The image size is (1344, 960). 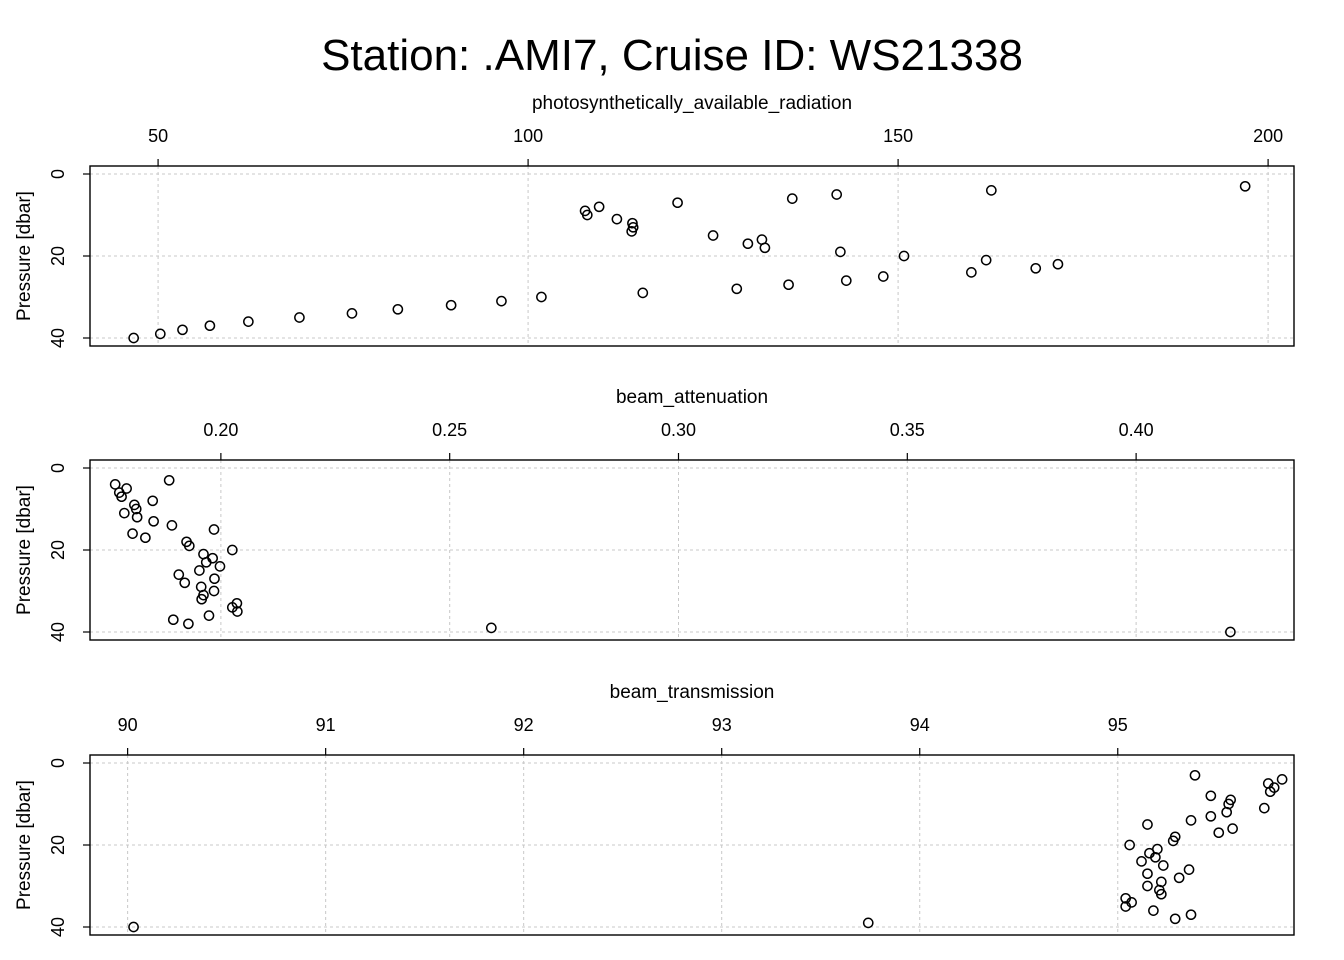 What do you see at coordinates (326, 725) in the screenshot?
I see `x-tick-label: 91` at bounding box center [326, 725].